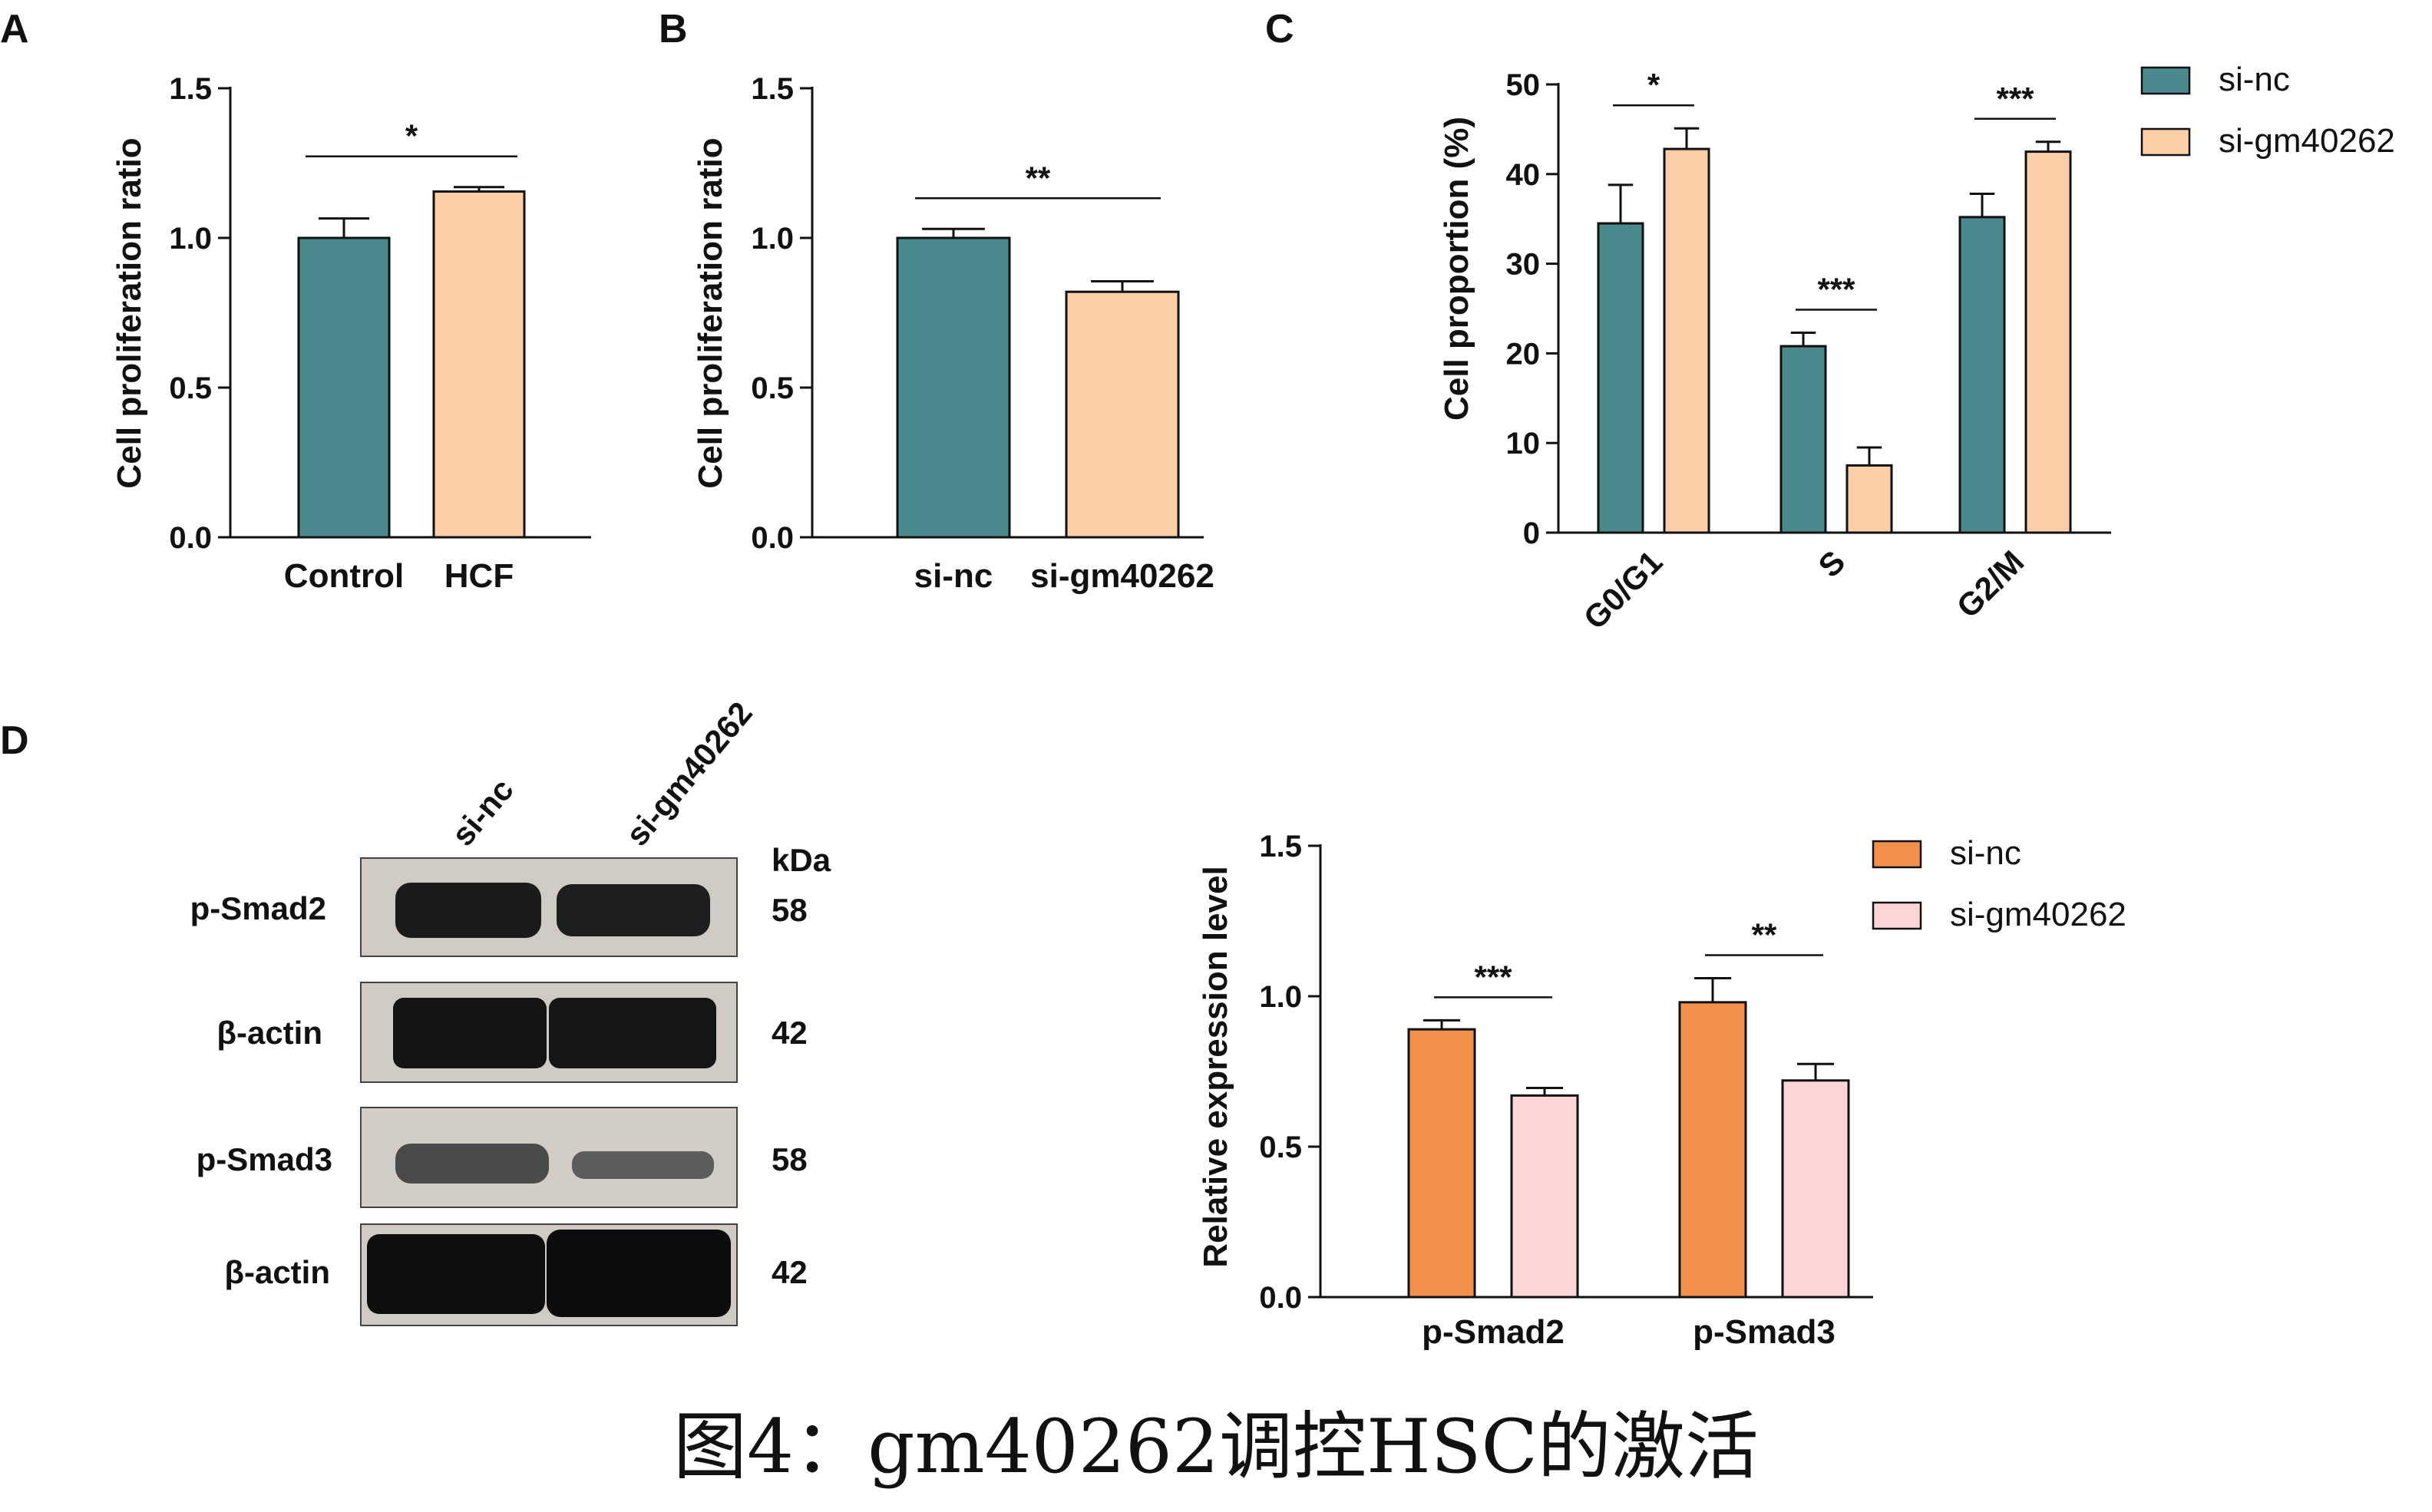 The image size is (2432, 1512). What do you see at coordinates (801, 860) in the screenshot?
I see `blot-kda-header: kDa` at bounding box center [801, 860].